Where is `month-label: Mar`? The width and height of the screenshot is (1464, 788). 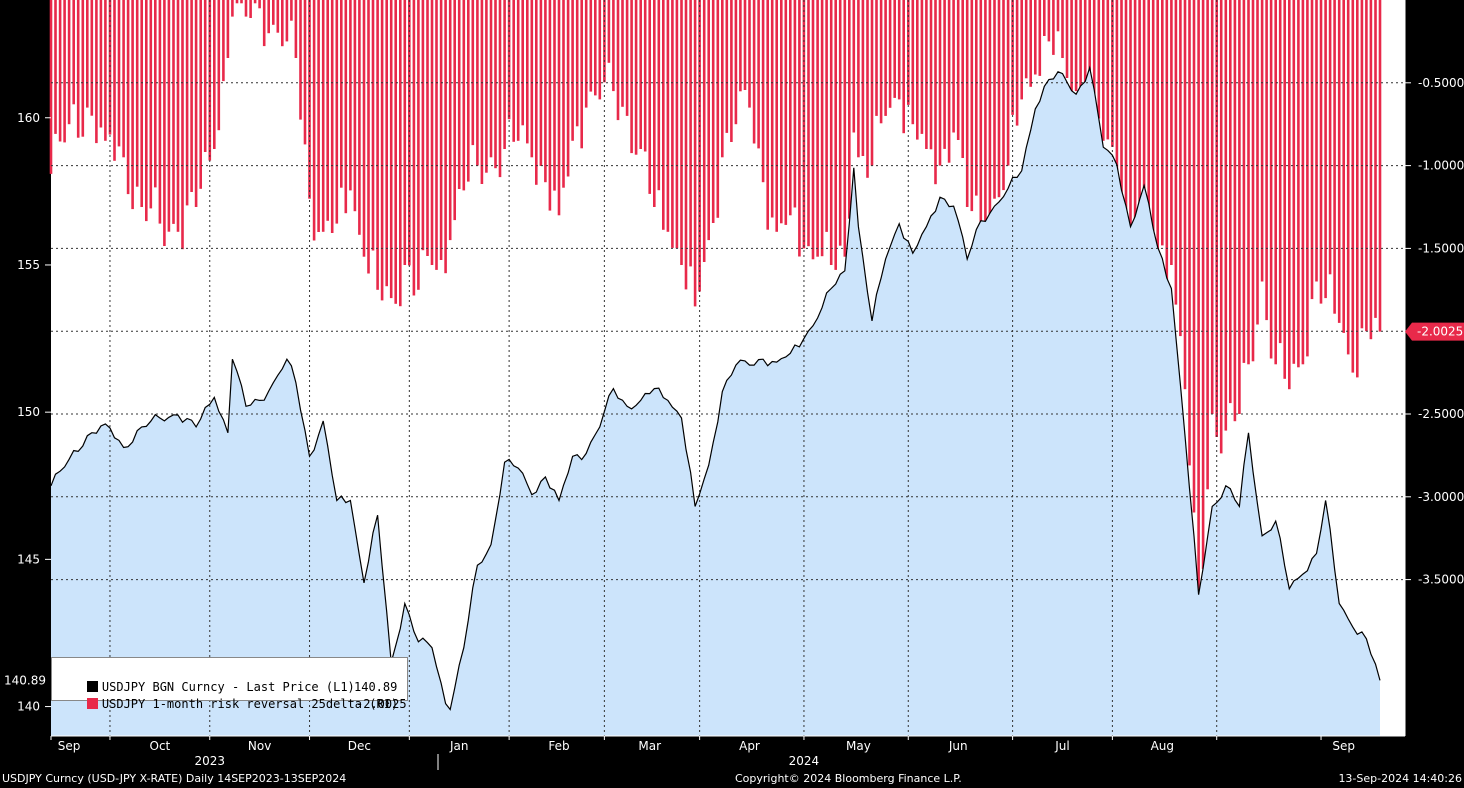
month-label: Mar is located at coordinates (649, 746).